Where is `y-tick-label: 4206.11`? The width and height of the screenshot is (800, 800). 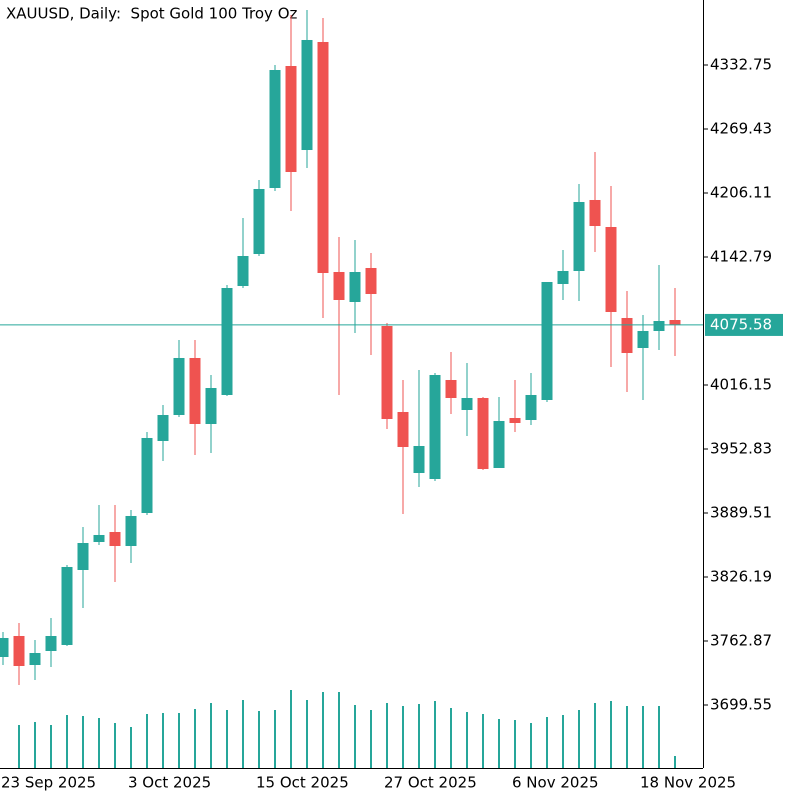
y-tick-label: 4206.11 is located at coordinates (741, 193).